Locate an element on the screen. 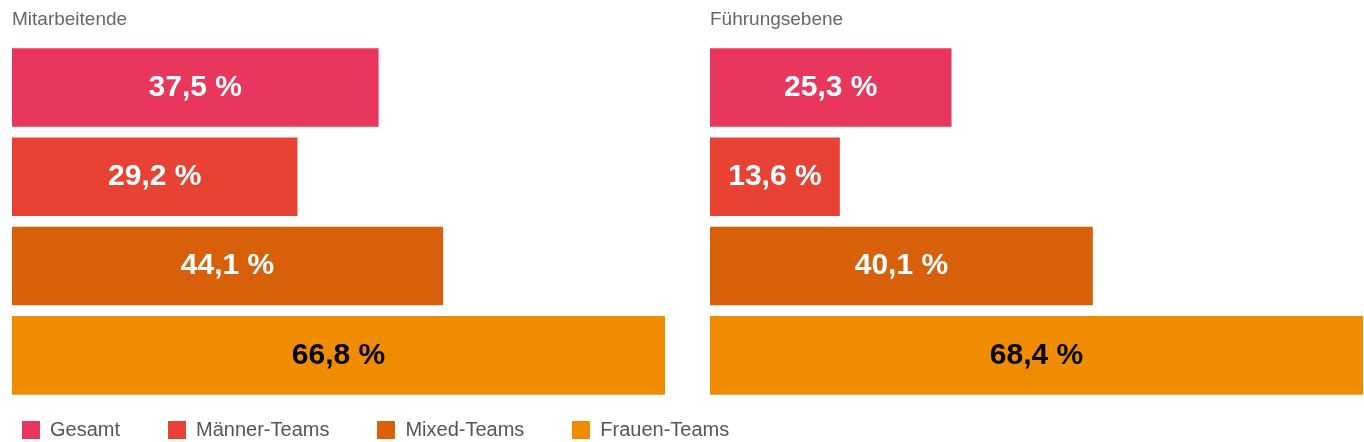 This screenshot has width=1364, height=442. legend-label: Gesamt is located at coordinates (85, 429).